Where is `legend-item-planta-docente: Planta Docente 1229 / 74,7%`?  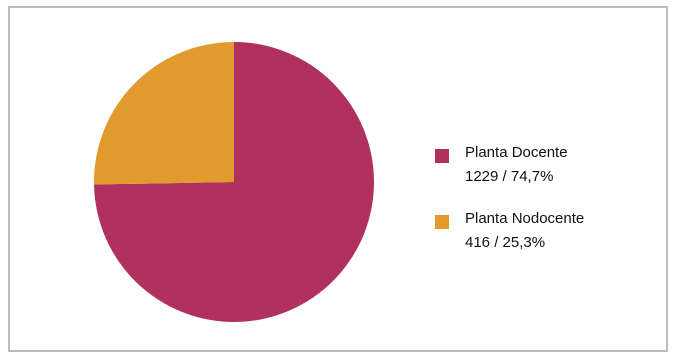 legend-item-planta-docente: Planta Docente 1229 / 74,7% is located at coordinates (545, 177).